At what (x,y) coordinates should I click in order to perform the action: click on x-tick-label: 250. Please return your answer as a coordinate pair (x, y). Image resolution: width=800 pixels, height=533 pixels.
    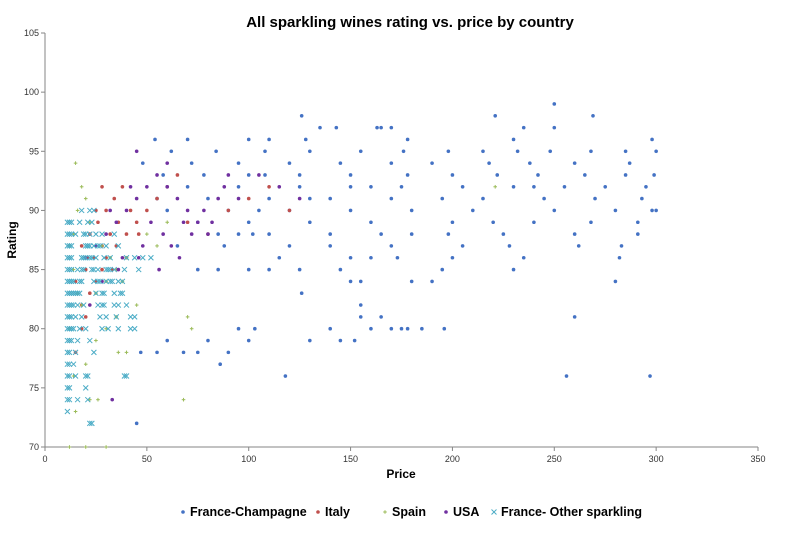
    Looking at the image, I should click on (554, 459).